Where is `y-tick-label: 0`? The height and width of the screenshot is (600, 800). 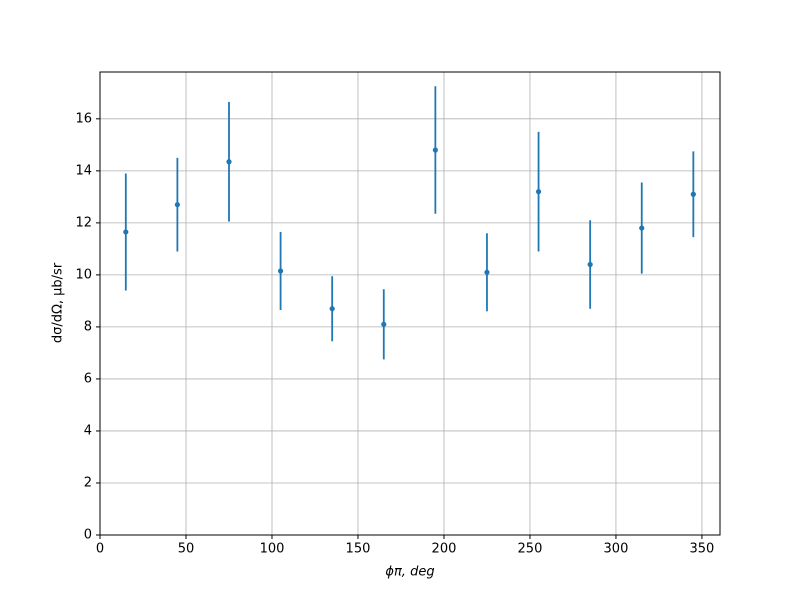 y-tick-label: 0 is located at coordinates (88, 535).